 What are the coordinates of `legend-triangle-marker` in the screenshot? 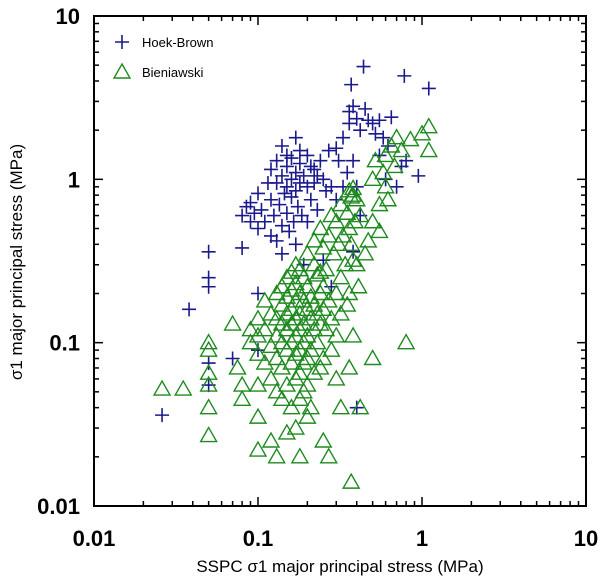 It's located at (122, 70).